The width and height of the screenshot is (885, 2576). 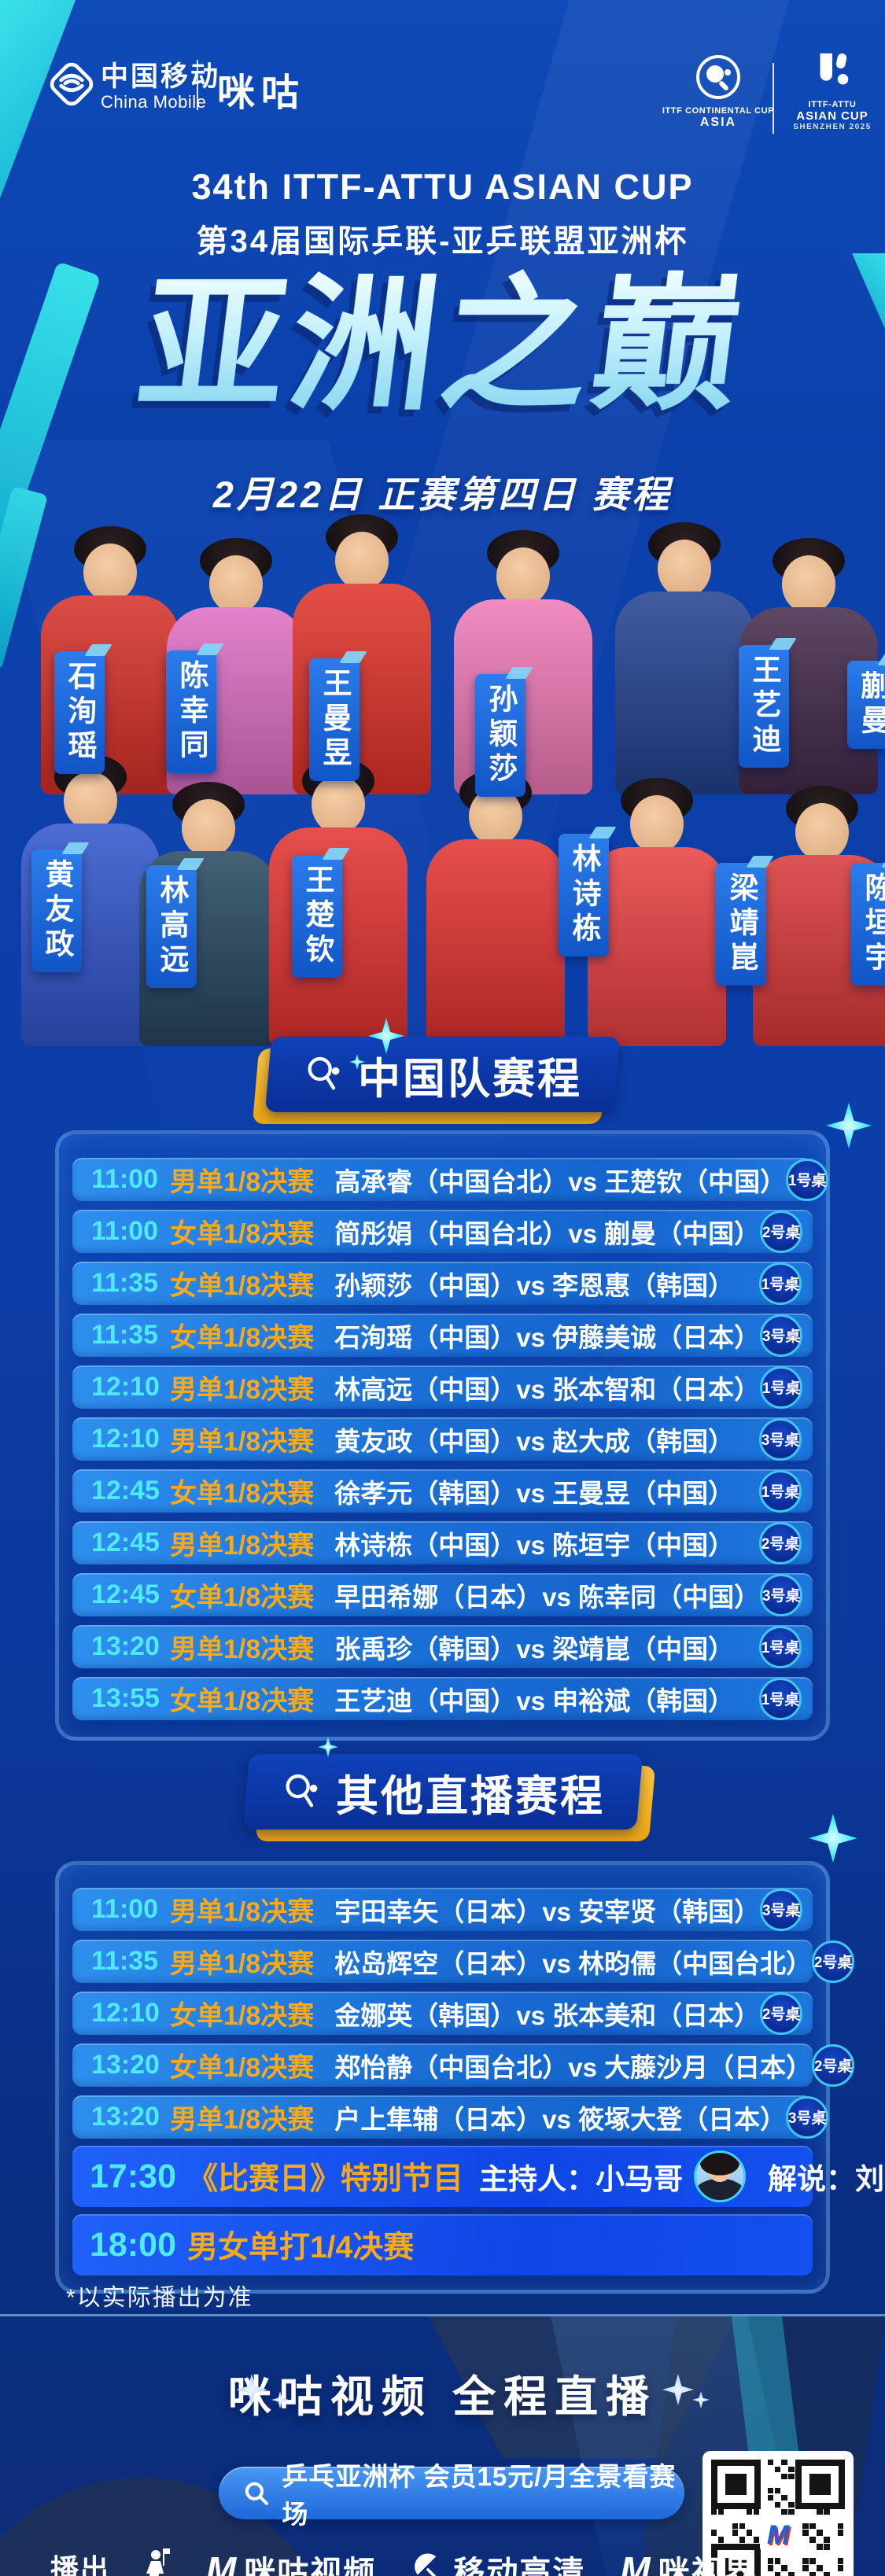 I want to click on match-players: 徐孝元（韩国）vs 王曼昱（中国）, so click(x=534, y=1493).